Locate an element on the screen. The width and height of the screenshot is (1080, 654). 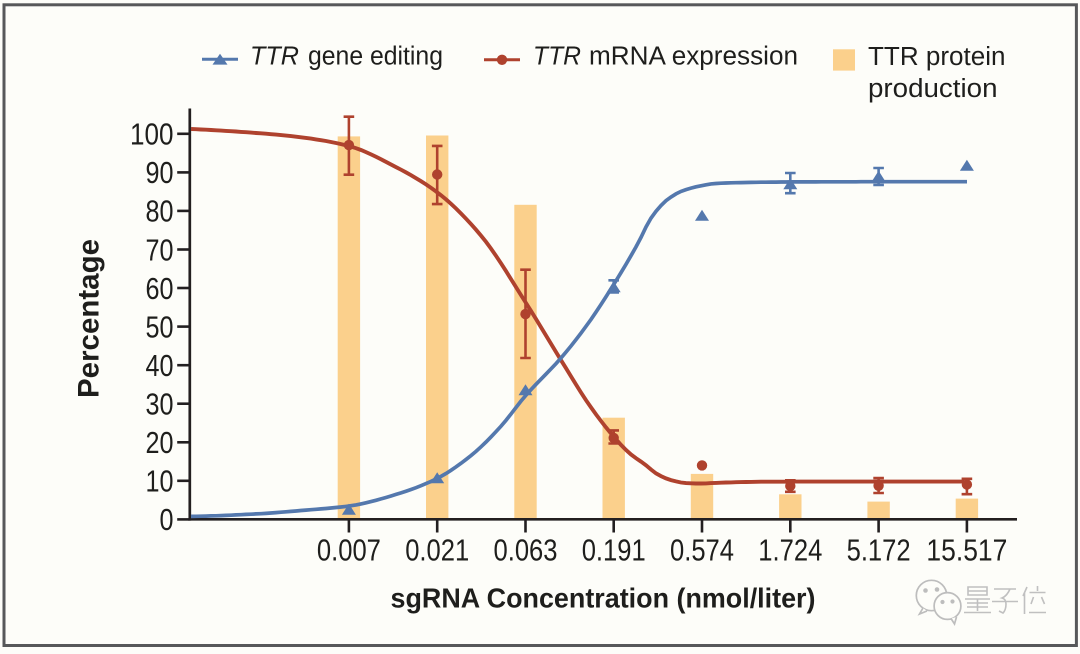
svg-text: 15.517 is located at coordinates (966, 549).